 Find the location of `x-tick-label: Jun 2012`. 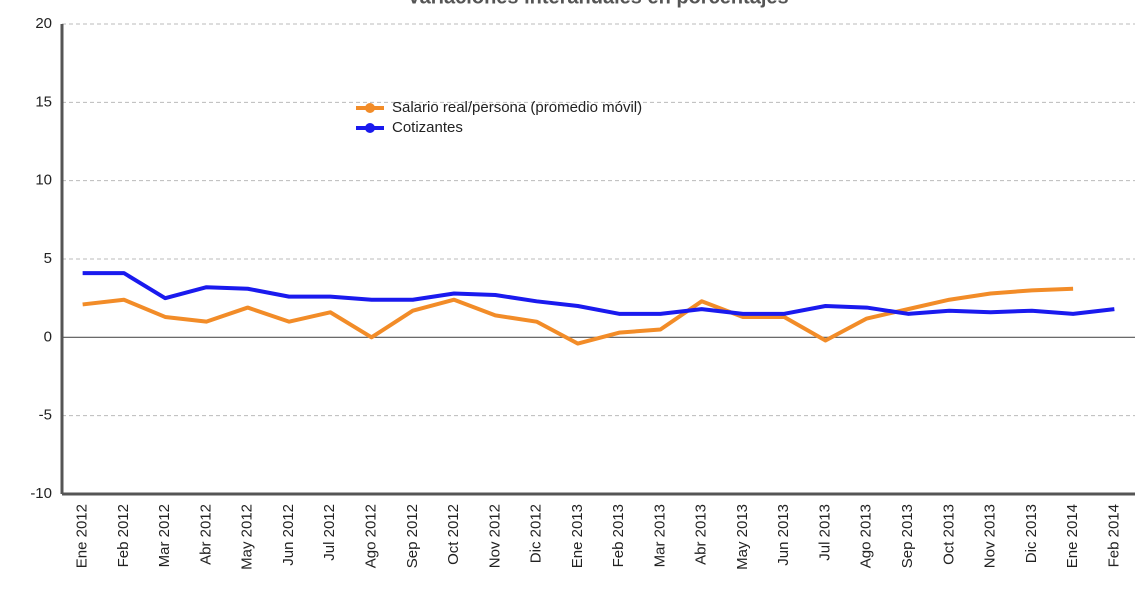

x-tick-label: Jun 2012 is located at coordinates (288, 535).